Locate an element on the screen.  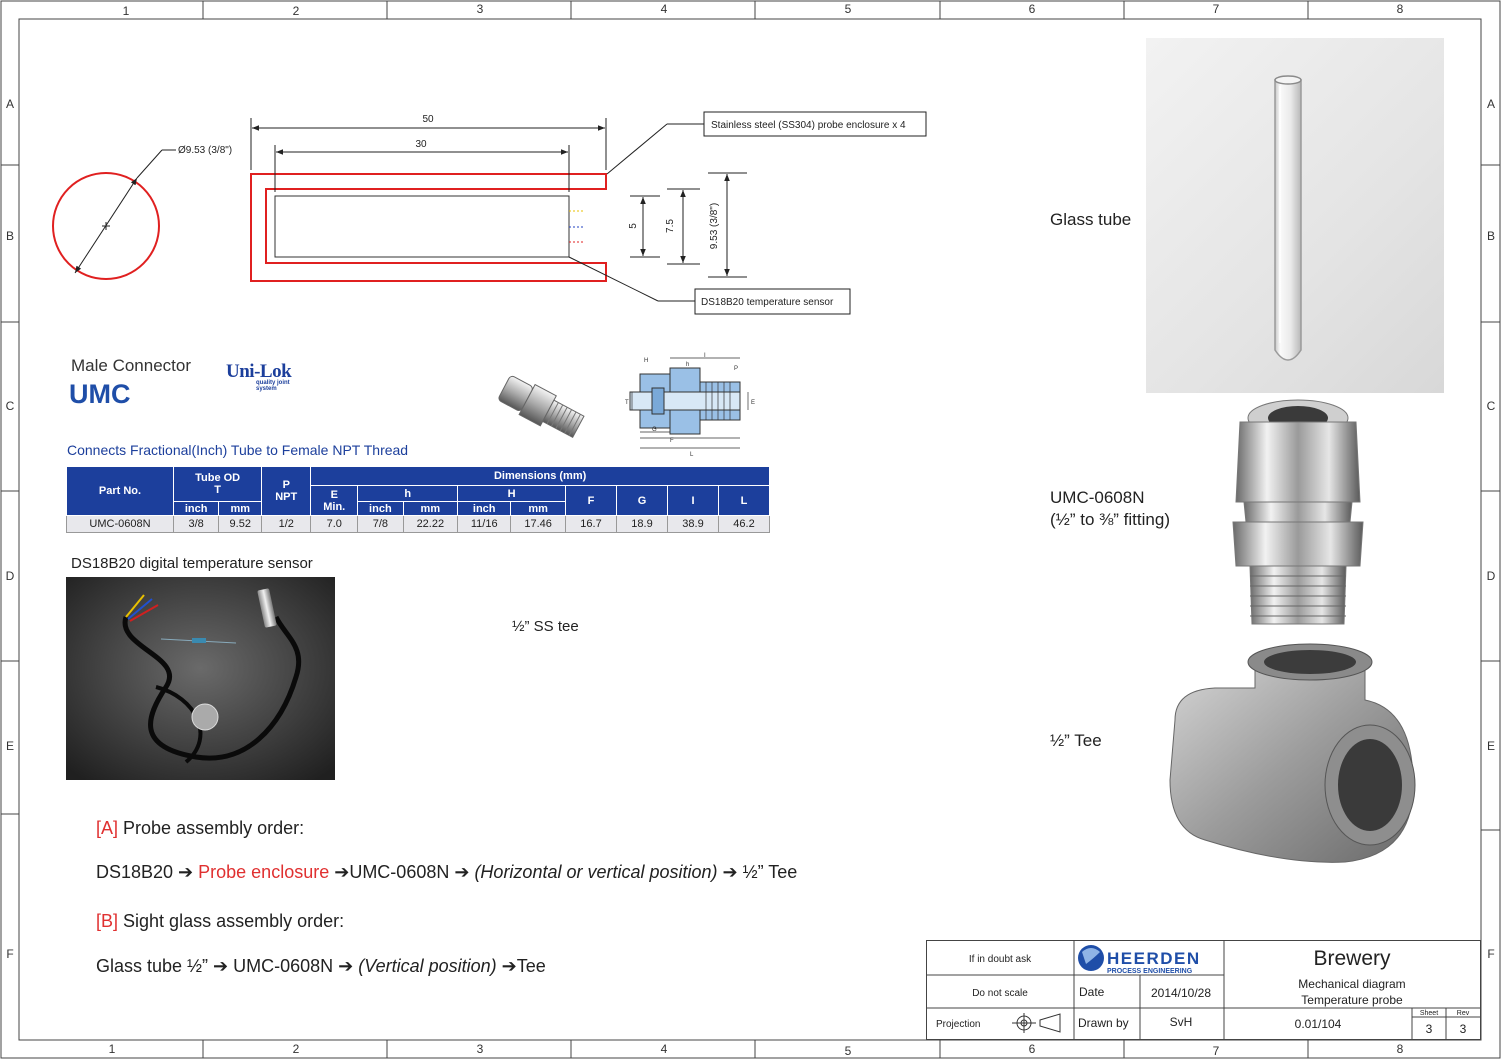
projection-symbol is located at coordinates (1036, 1023).